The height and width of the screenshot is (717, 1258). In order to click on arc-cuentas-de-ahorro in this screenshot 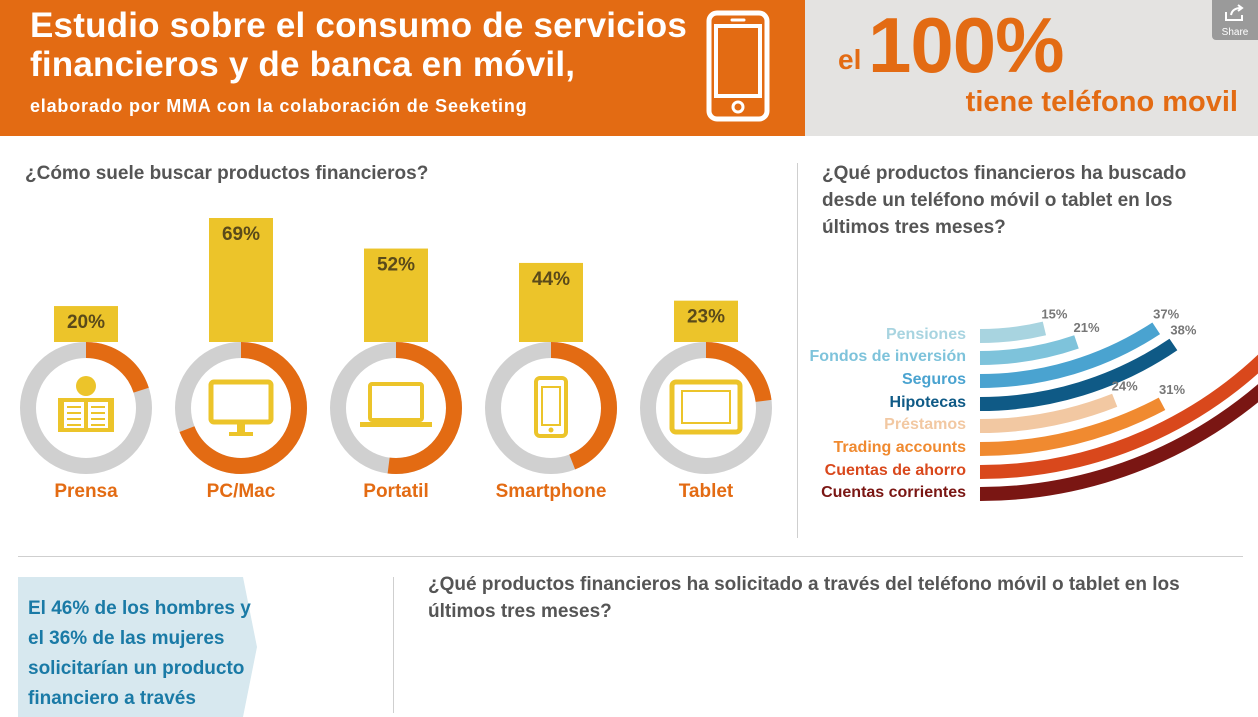, I will do `click(1118, 416)`.